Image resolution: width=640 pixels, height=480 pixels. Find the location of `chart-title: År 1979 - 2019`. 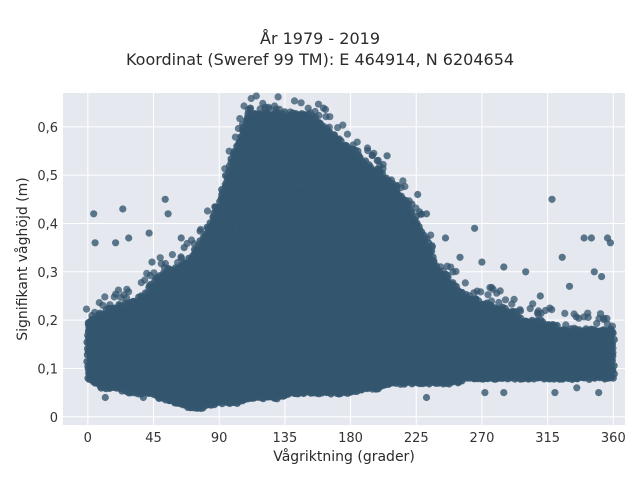

chart-title: År 1979 - 2019 is located at coordinates (320, 38).